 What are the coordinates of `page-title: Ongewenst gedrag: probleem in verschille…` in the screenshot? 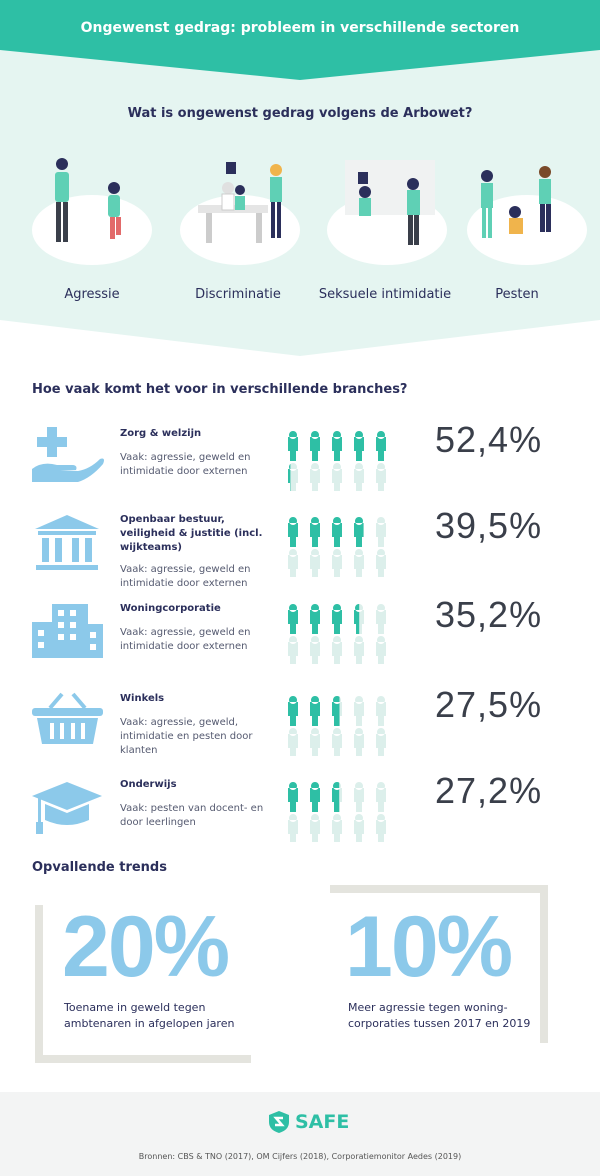 It's located at (300, 28).